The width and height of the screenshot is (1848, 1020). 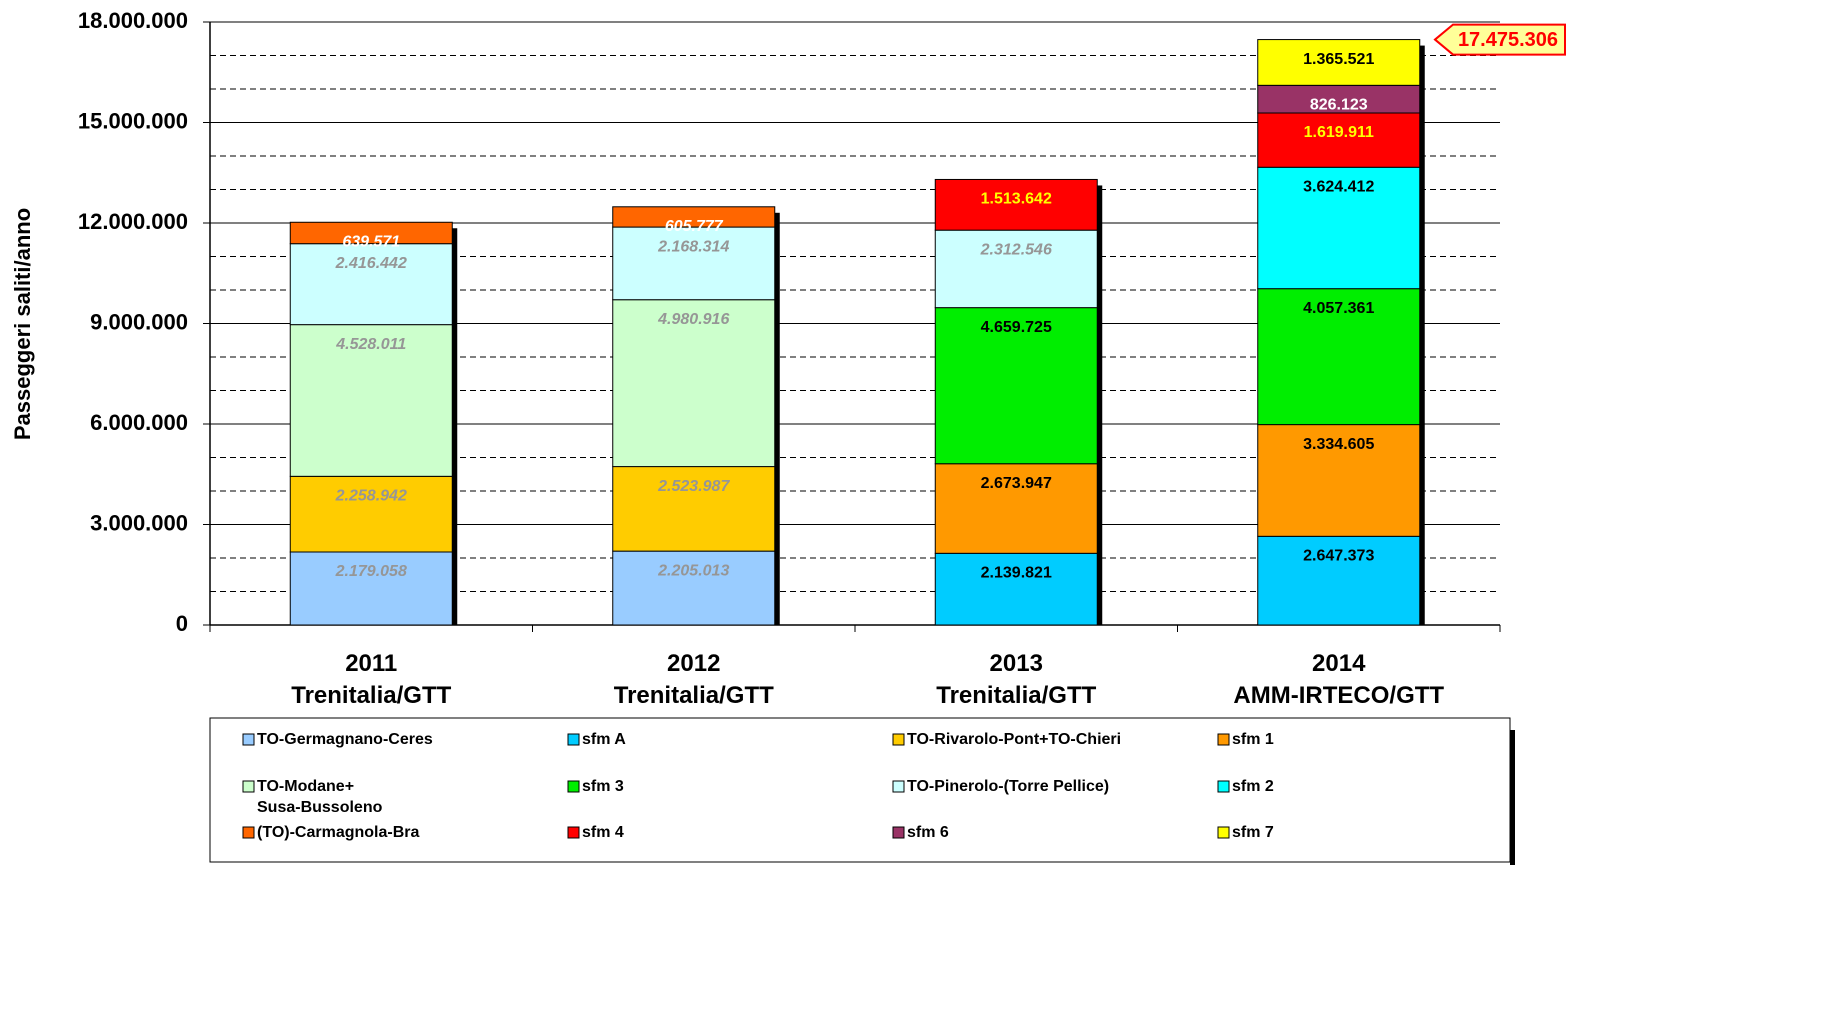 I want to click on y-tick-label: 3.000.000, so click(x=139, y=522).